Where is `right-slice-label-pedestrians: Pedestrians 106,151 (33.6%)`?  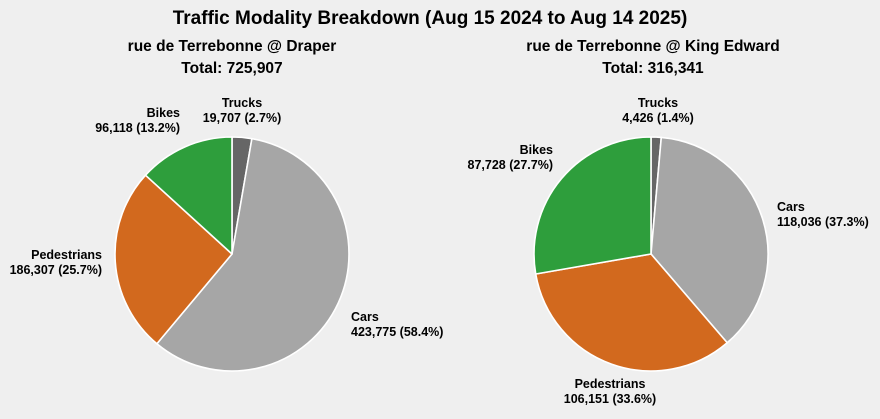
right-slice-label-pedestrians: Pedestrians 106,151 (33.6%) is located at coordinates (610, 392).